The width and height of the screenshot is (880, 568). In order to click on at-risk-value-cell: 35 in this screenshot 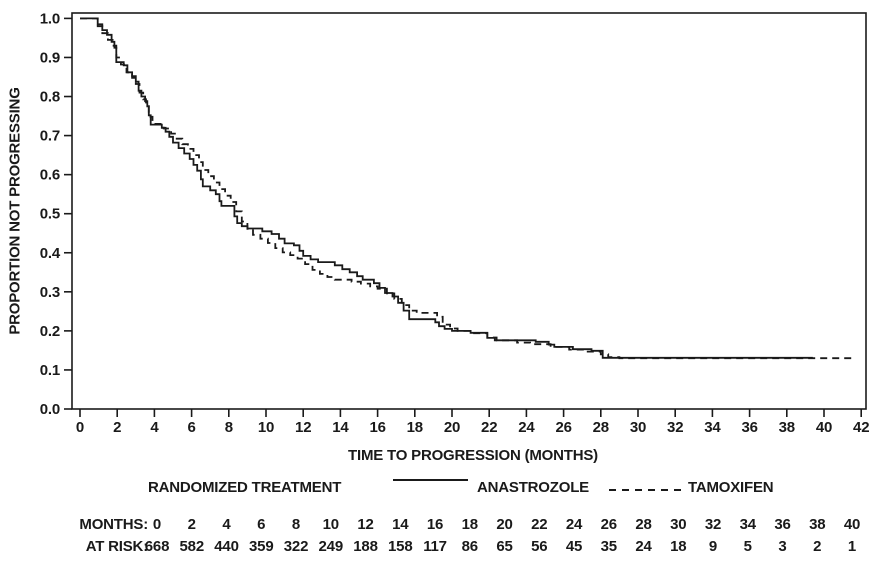, I will do `click(609, 546)`.